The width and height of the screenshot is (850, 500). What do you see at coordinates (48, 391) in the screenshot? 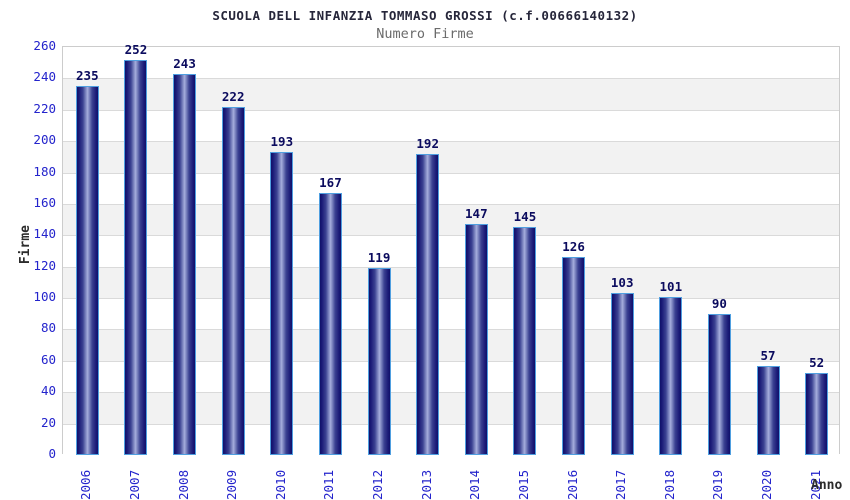
I see `y-tick-label: 40` at bounding box center [48, 391].